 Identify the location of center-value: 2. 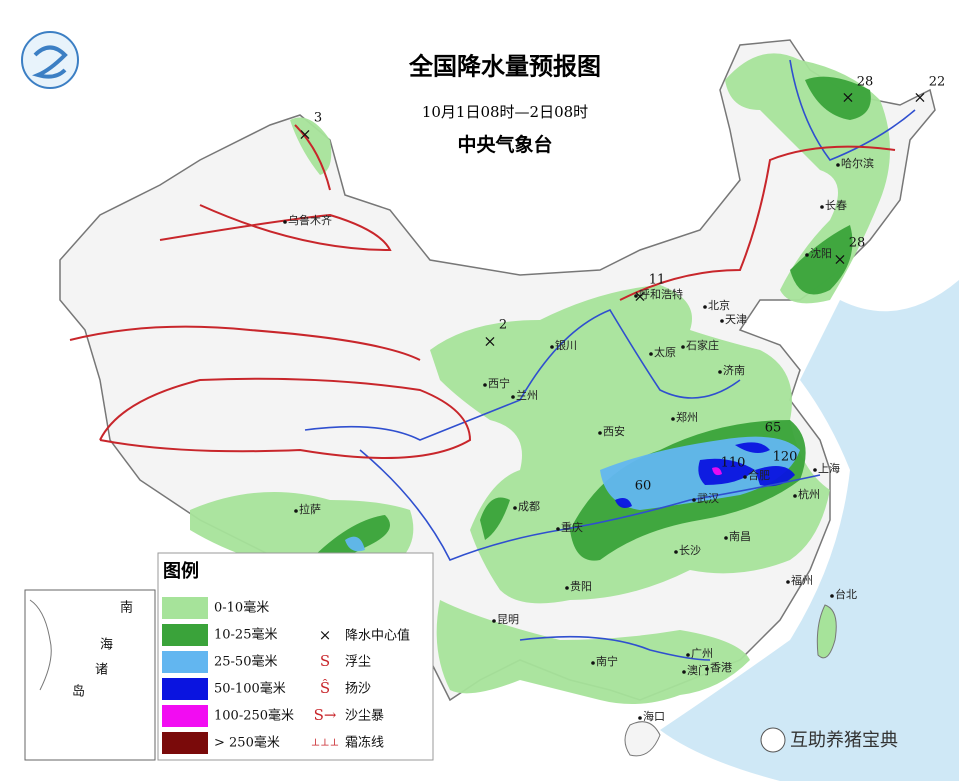
(503, 325).